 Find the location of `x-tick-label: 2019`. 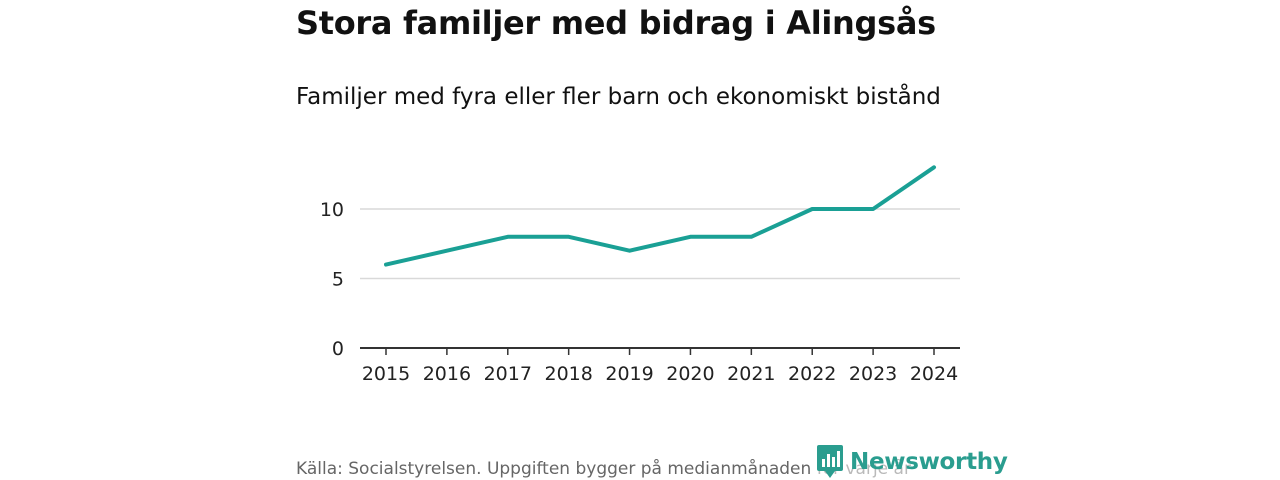

x-tick-label: 2019 is located at coordinates (629, 374).